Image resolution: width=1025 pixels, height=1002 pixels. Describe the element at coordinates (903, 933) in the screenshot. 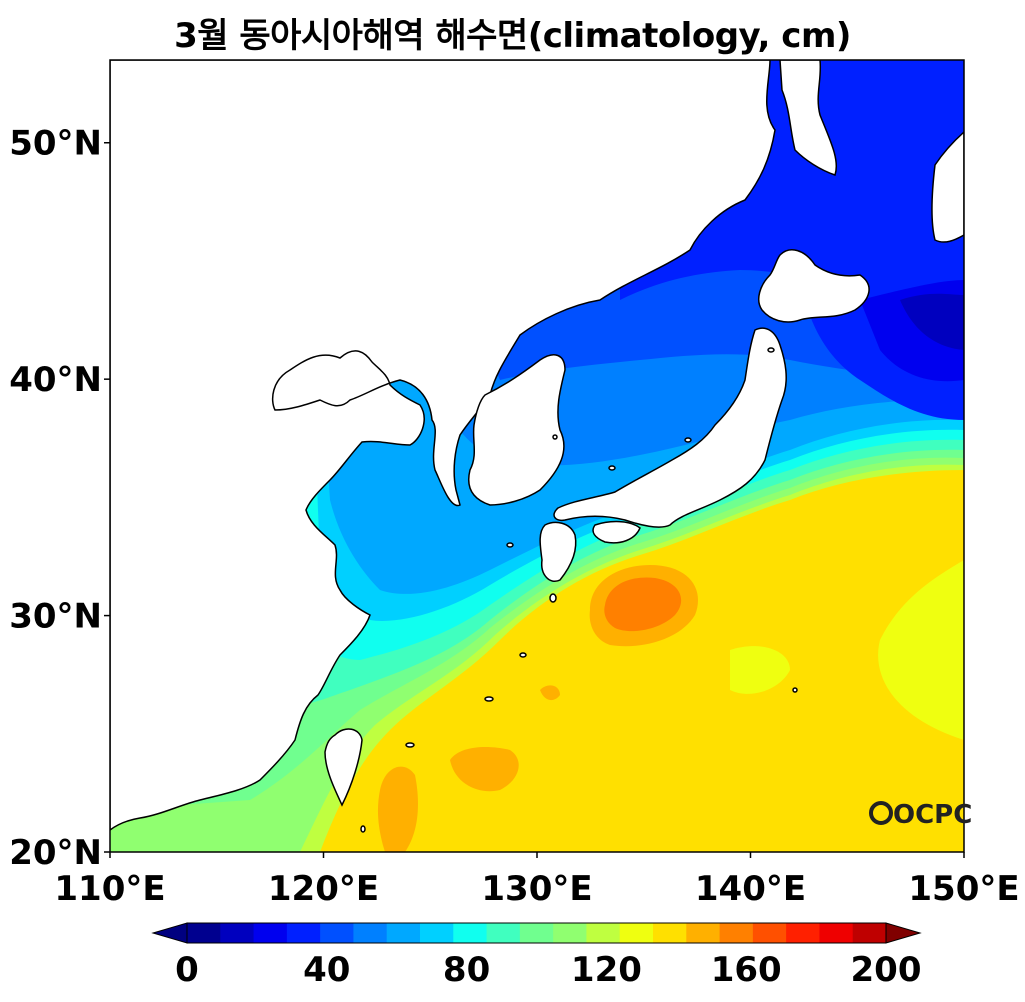

I see `colorbar-over-arrow` at that location.